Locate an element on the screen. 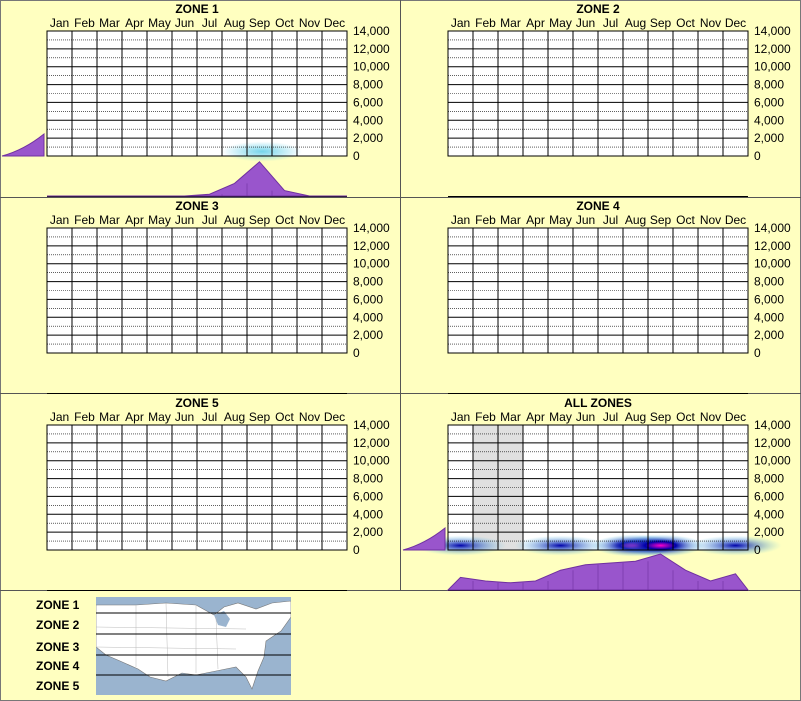 The image size is (801, 701). month-label-jul: Jul is located at coordinates (209, 23).